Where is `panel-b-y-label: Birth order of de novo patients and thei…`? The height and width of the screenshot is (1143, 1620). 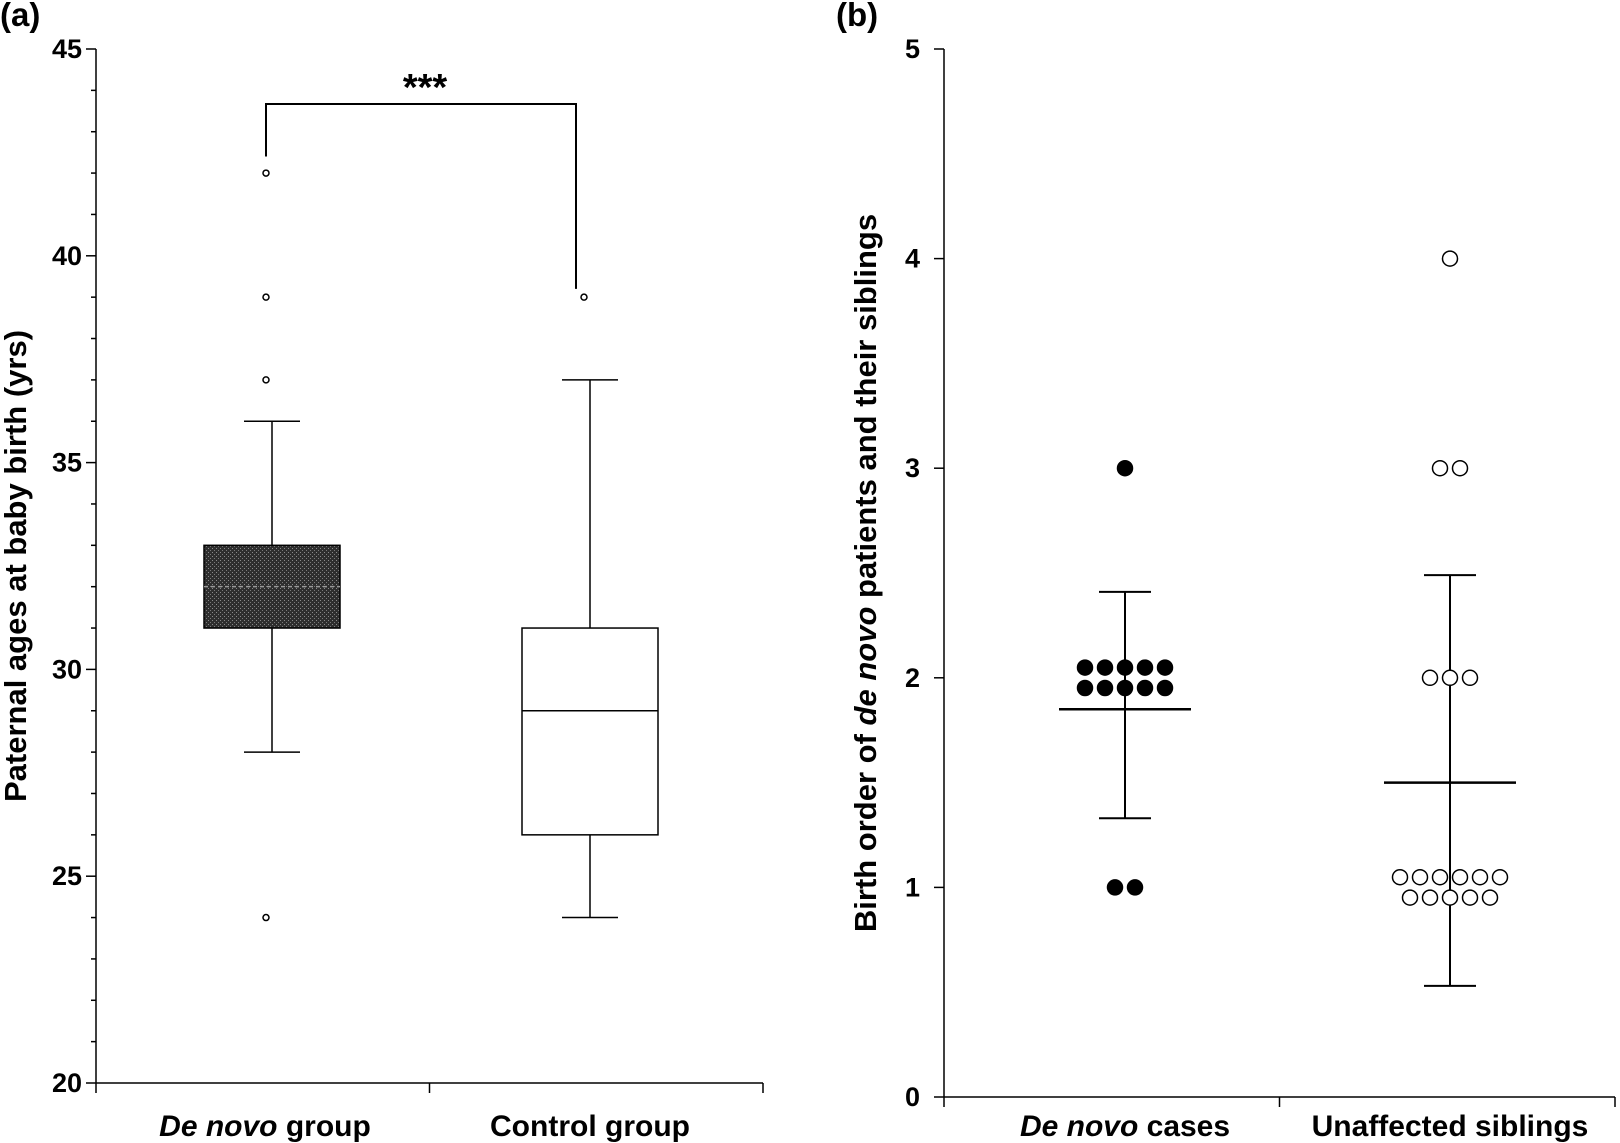
panel-b-y-label: Birth order of de novo patients and thei… is located at coordinates (865, 573).